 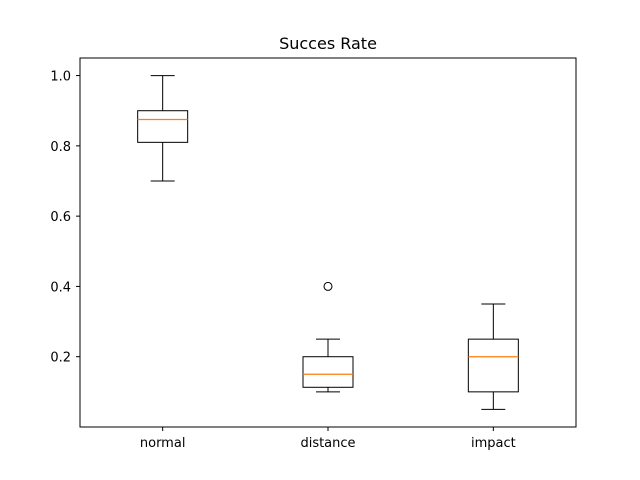 I want to click on box-distance, so click(x=328, y=372).